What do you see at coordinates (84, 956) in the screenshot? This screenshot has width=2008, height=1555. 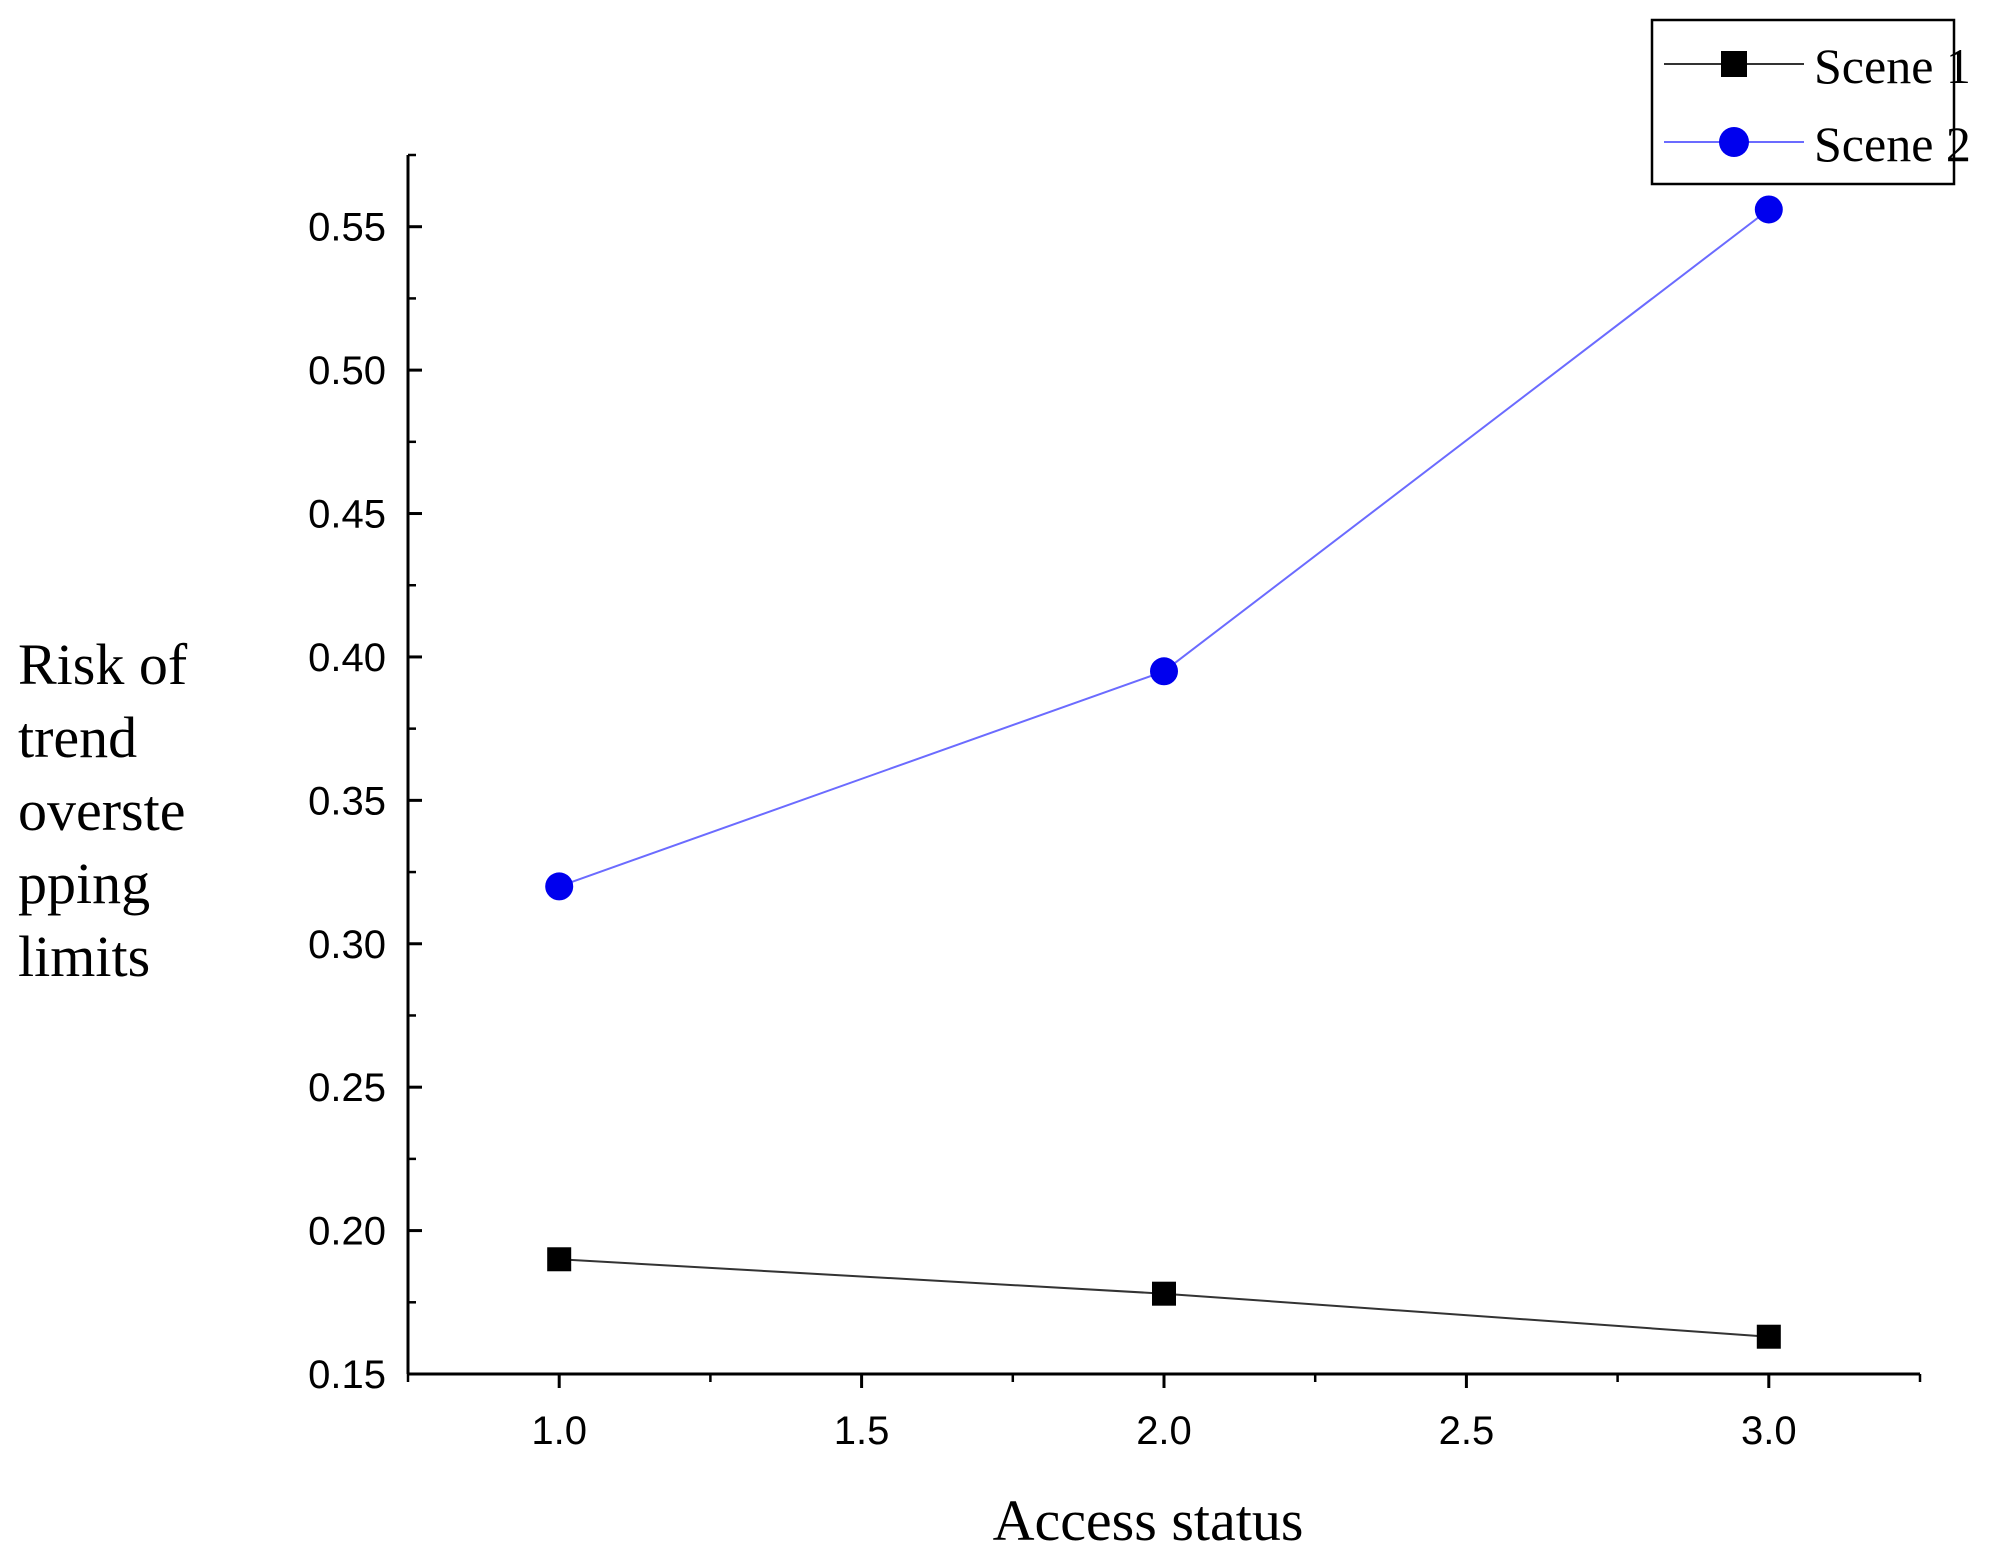 I see `y-axis-title-line: limits` at bounding box center [84, 956].